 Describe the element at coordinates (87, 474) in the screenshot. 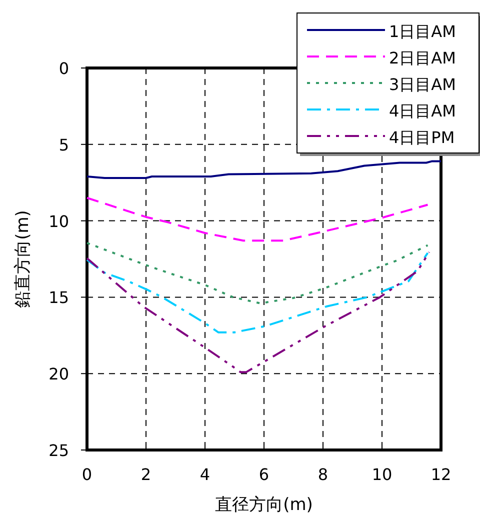

I see `x-tick-label: 0` at that location.